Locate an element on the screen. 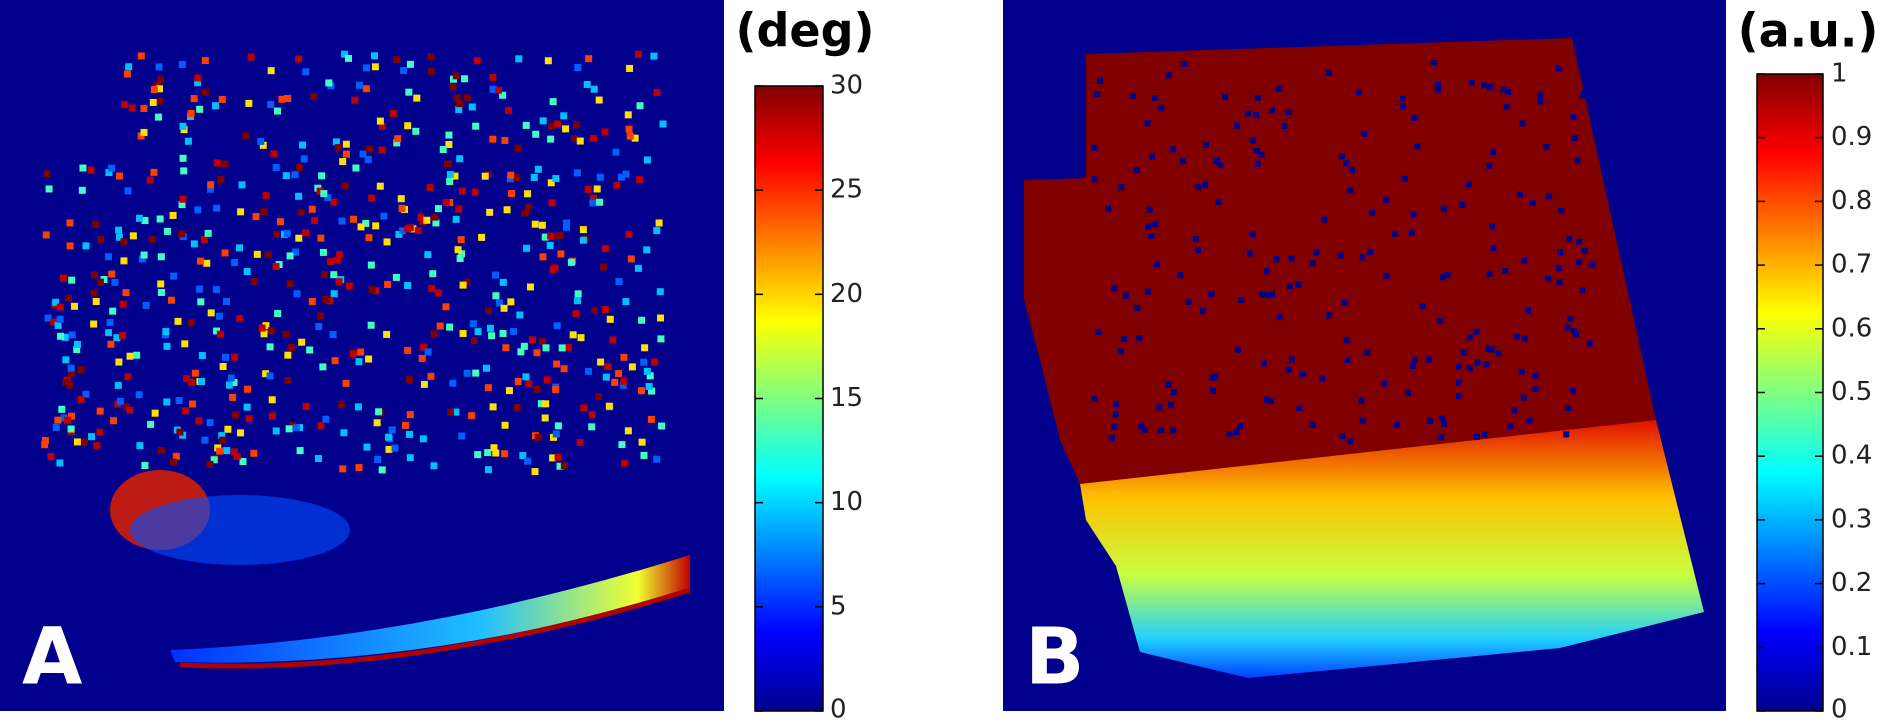 The image size is (1883, 724). tick-label: 0.1 is located at coordinates (1851, 647).